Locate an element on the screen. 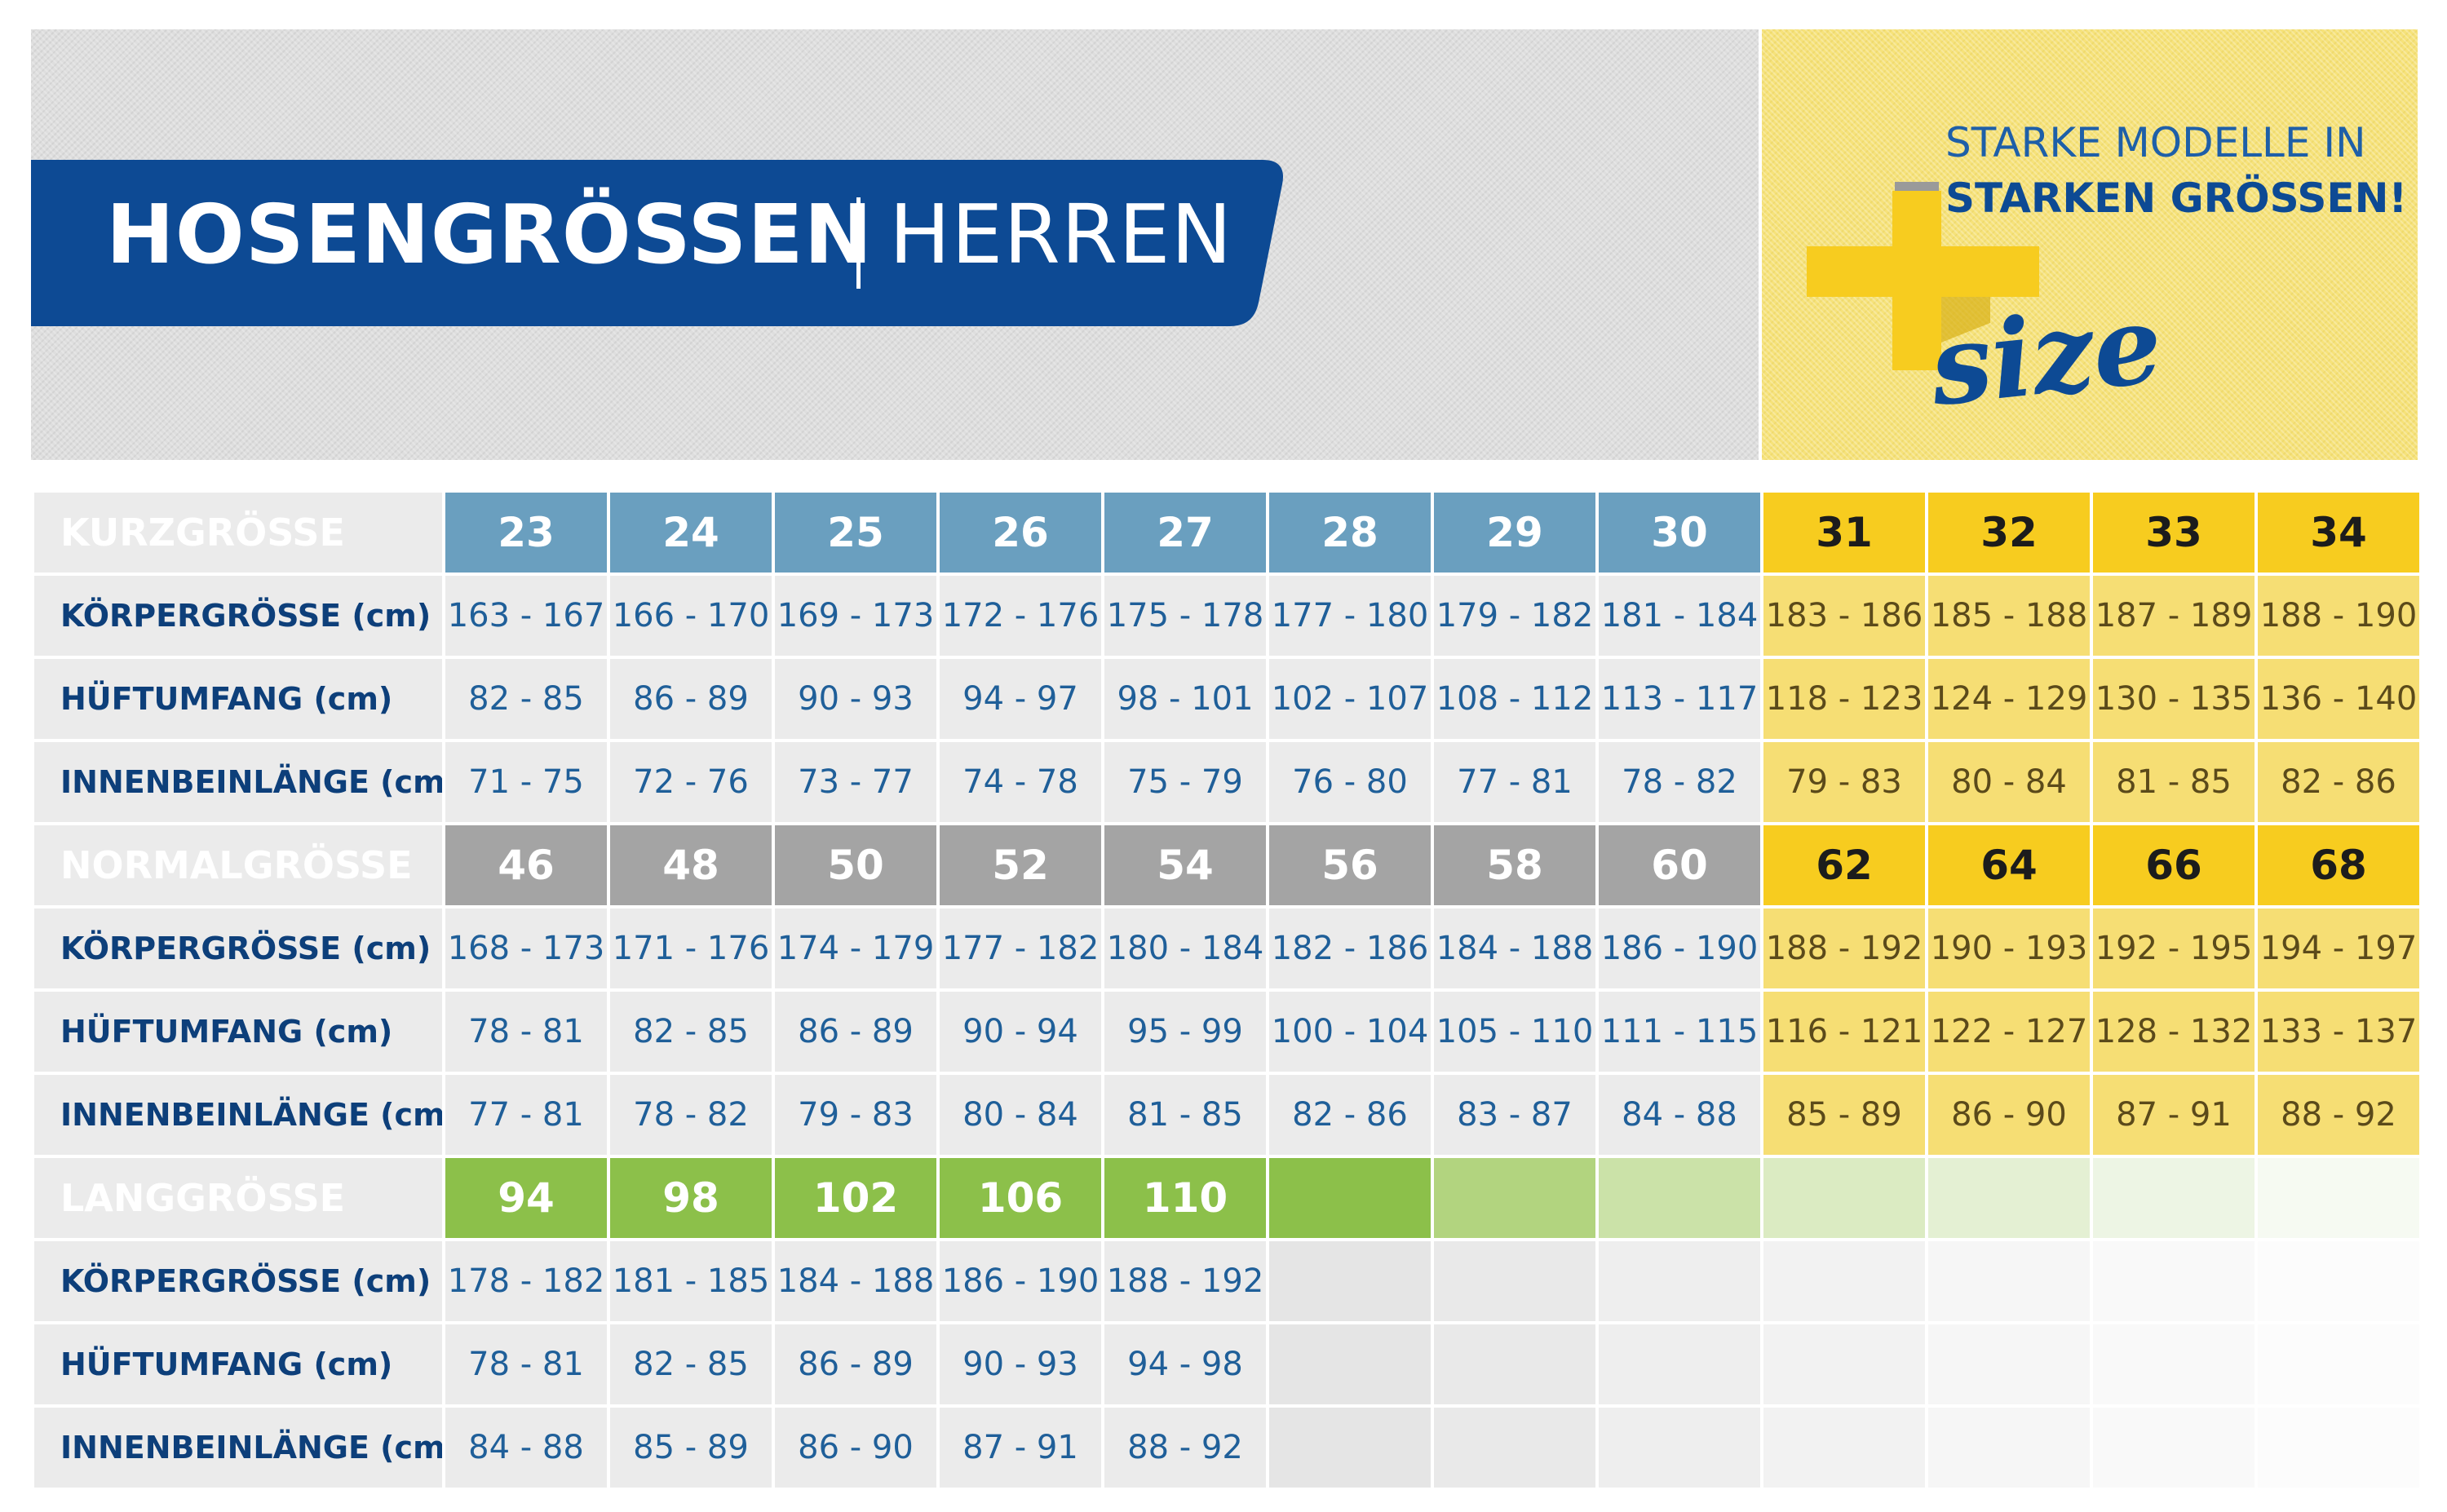 Image resolution: width=2447 pixels, height=1512 pixels. promo-line-1: STARKE MODELLE IN is located at coordinates (2155, 142).